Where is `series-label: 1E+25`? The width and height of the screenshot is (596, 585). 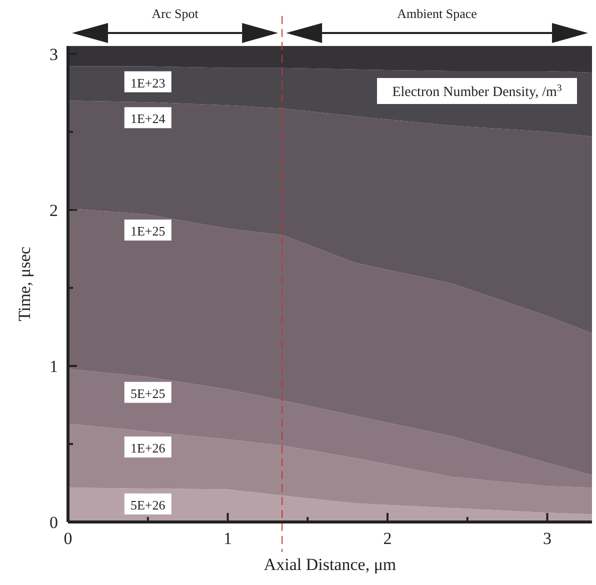 series-label: 1E+25 is located at coordinates (148, 231).